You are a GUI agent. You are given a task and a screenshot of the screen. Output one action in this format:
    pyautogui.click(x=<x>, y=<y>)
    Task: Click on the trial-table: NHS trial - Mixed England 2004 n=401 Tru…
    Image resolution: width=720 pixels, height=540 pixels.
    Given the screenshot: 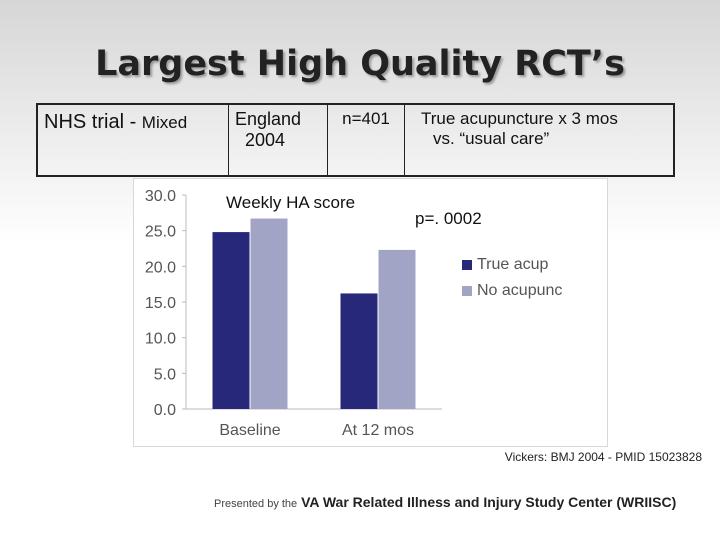 What is the action you would take?
    pyautogui.click(x=355, y=140)
    